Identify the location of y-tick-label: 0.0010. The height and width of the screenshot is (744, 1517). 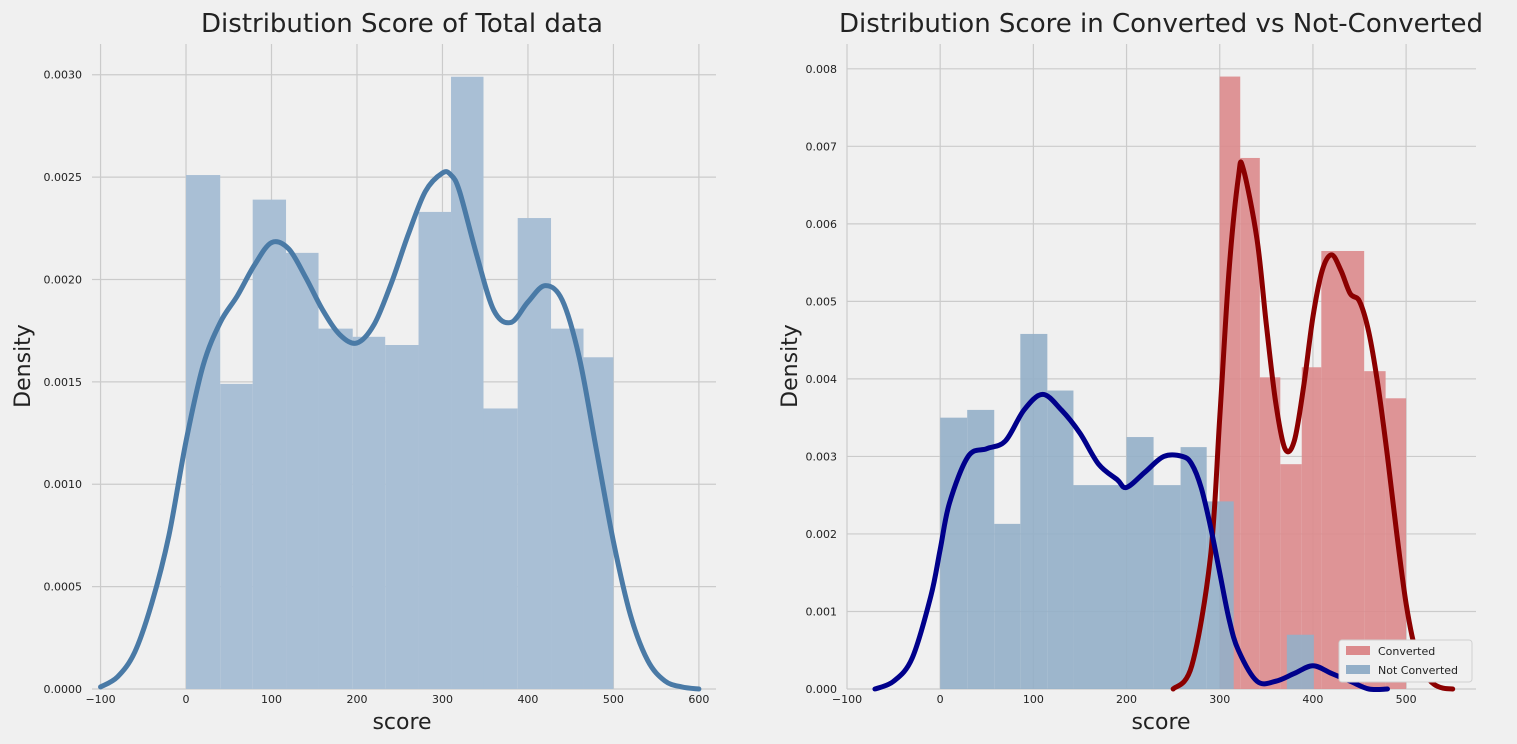
(63, 484).